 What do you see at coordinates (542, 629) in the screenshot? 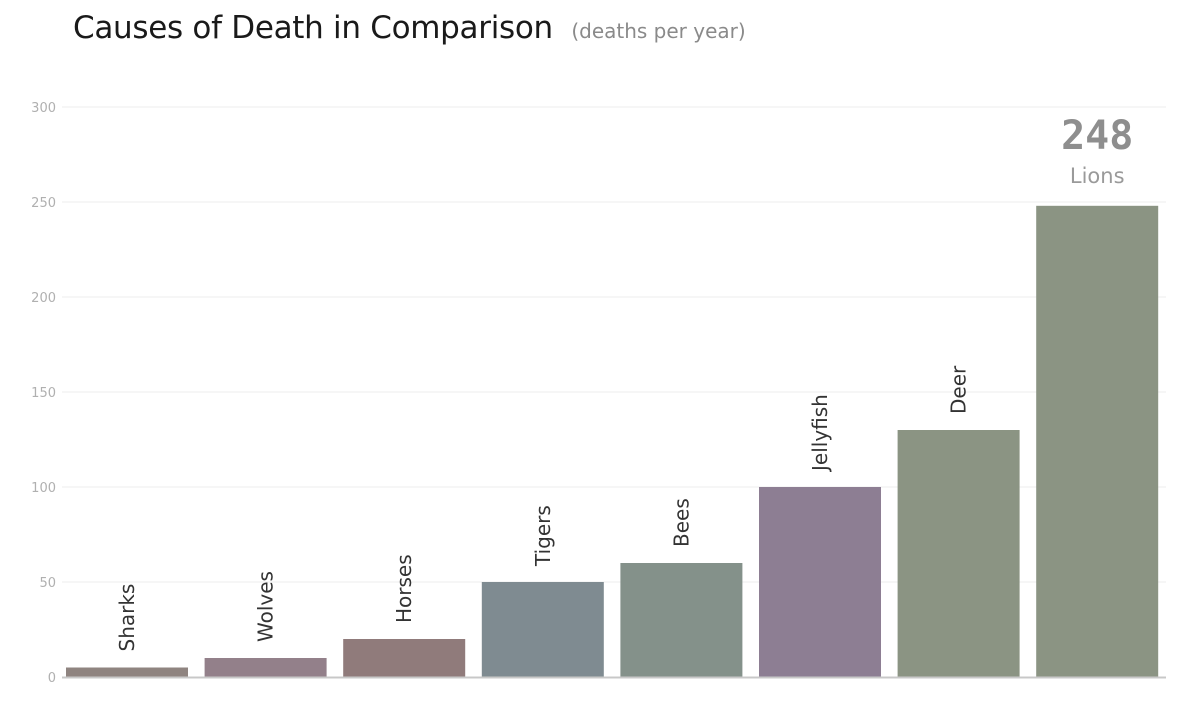
I see `bar-tigers` at bounding box center [542, 629].